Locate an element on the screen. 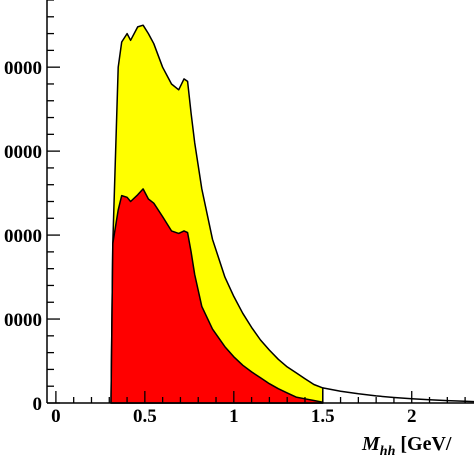  x-tick-label: 2 is located at coordinates (412, 416).